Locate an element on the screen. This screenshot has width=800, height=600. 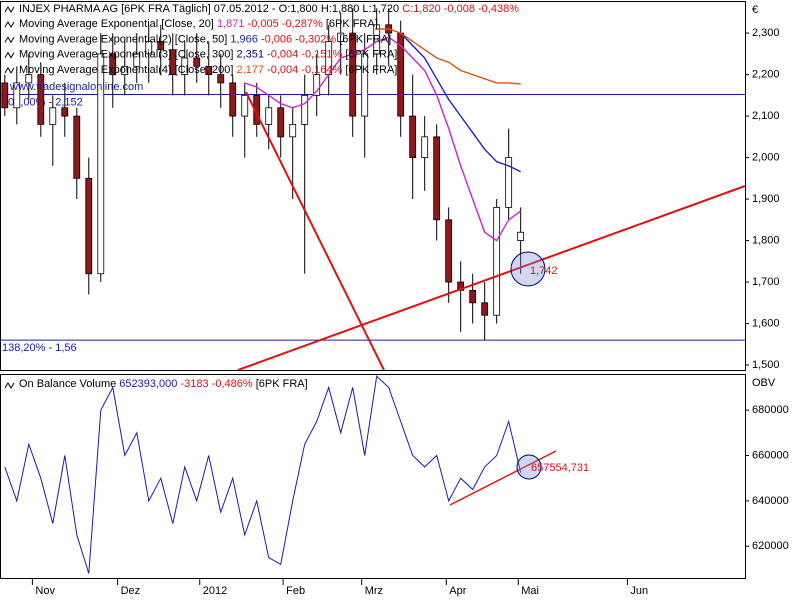
annotation: 1,742 is located at coordinates (544, 271).